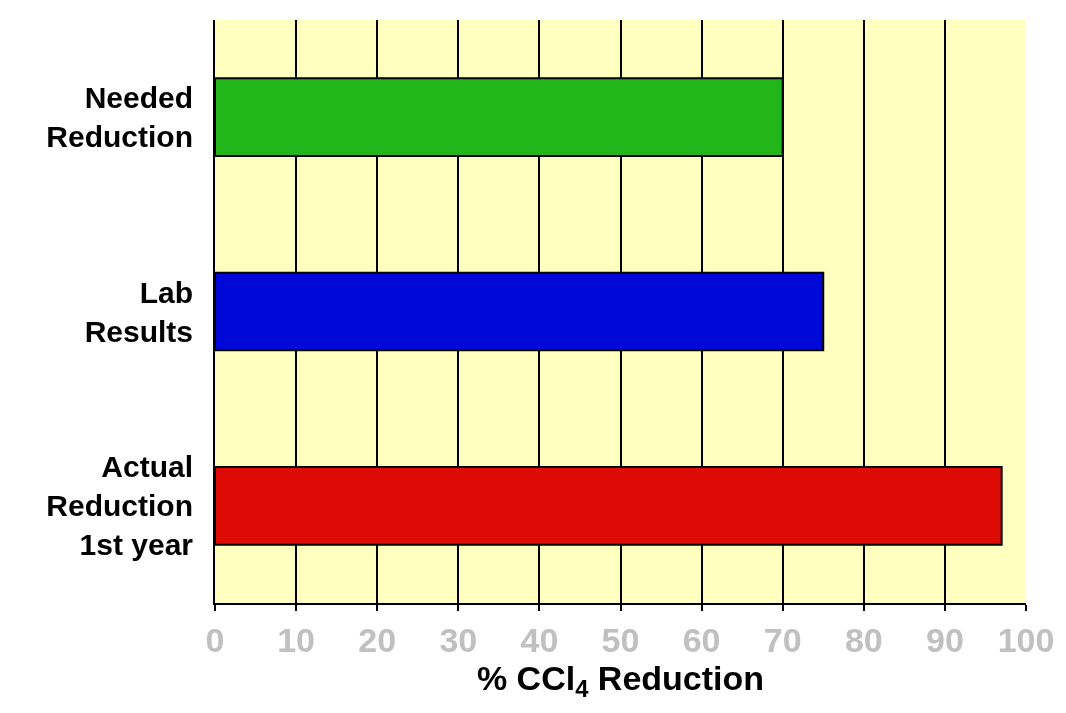  What do you see at coordinates (215, 639) in the screenshot?
I see `x-tick-label: 0` at bounding box center [215, 639].